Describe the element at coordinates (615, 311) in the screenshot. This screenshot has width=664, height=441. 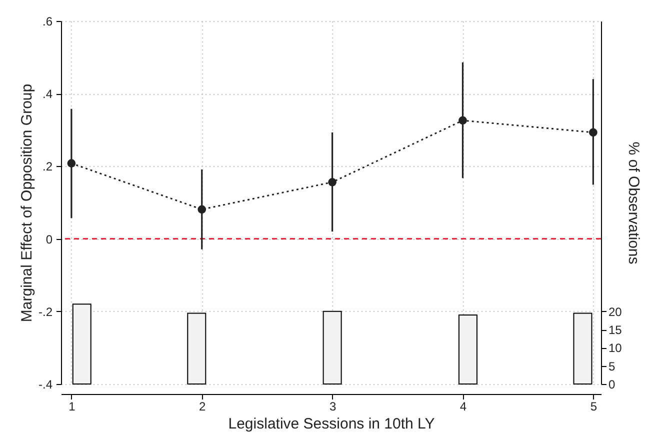
I see `y2-tick-label: 20` at that location.